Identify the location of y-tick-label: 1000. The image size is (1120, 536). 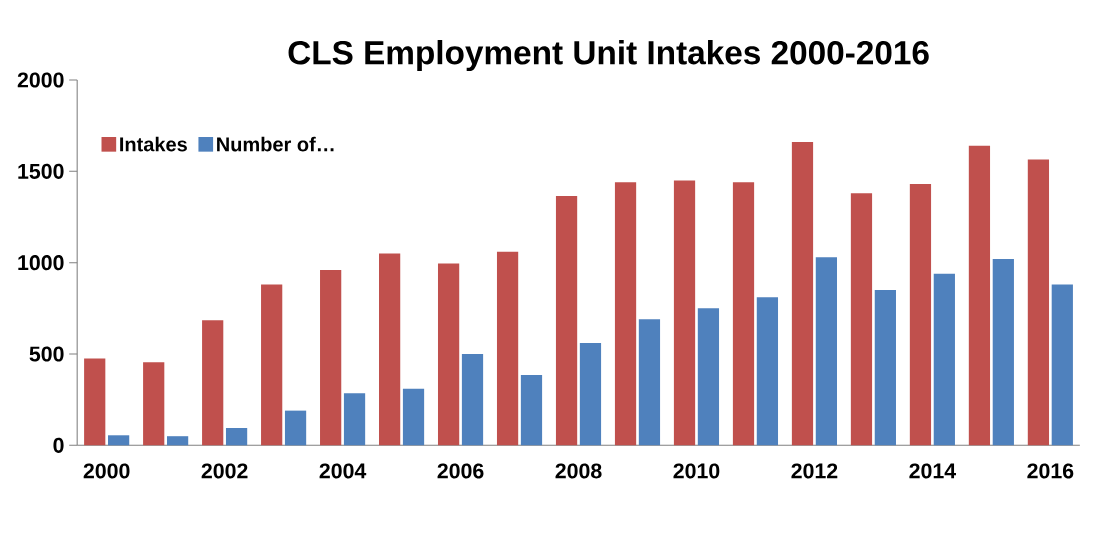
(41, 263).